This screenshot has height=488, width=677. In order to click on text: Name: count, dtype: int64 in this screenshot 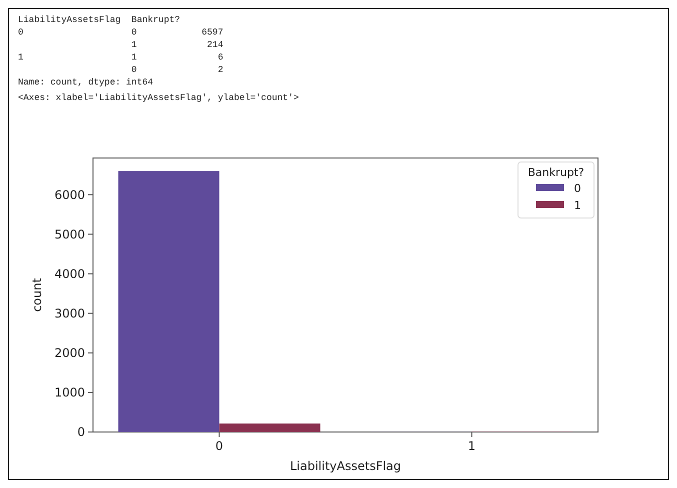, I will do `click(86, 83)`.